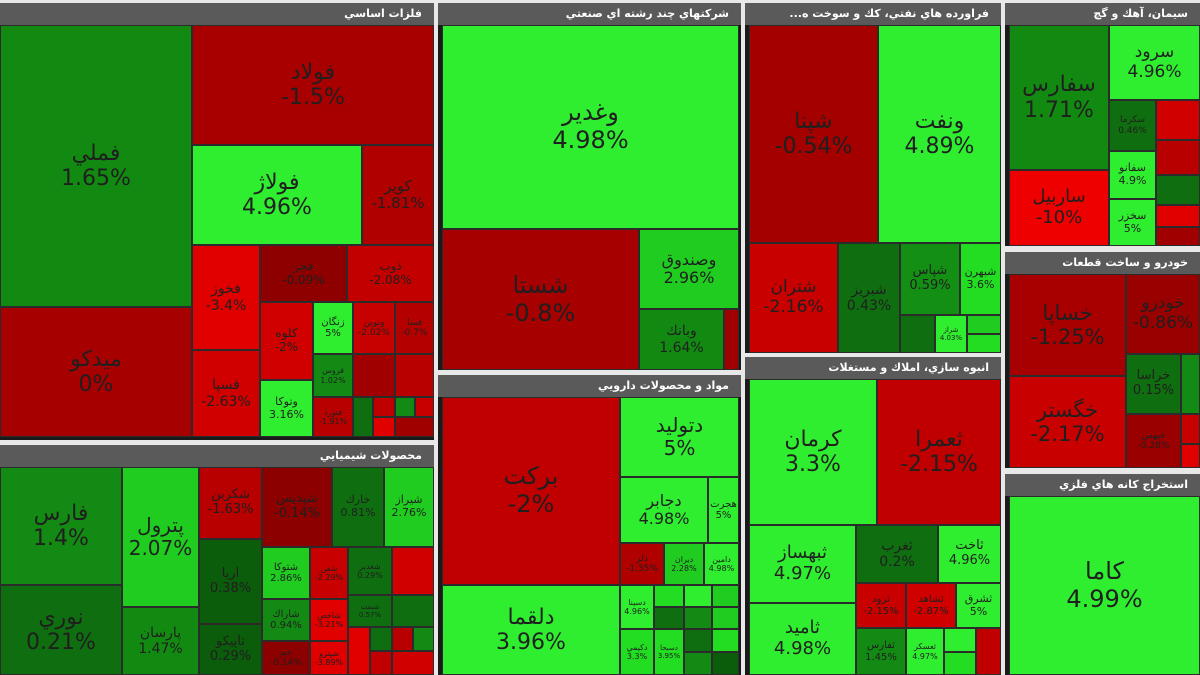 The width and height of the screenshot is (1200, 675). What do you see at coordinates (1163, 314) in the screenshot?
I see `tile-khodro: خودرو -0.86%` at bounding box center [1163, 314].